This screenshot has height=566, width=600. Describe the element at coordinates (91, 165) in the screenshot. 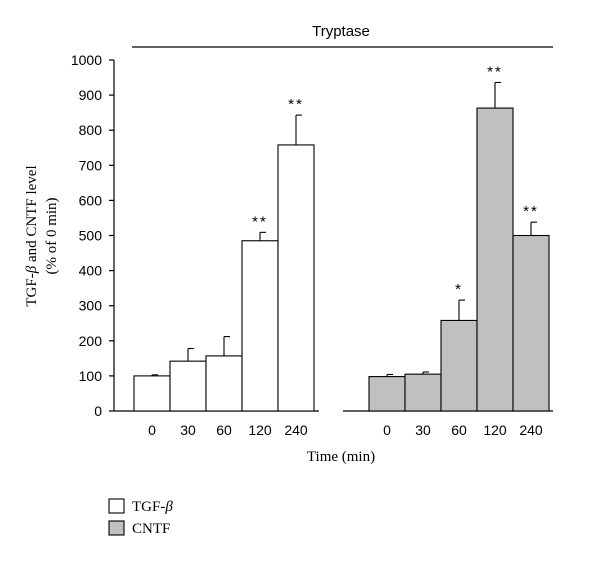

I see `y-tick-label: 700` at that location.